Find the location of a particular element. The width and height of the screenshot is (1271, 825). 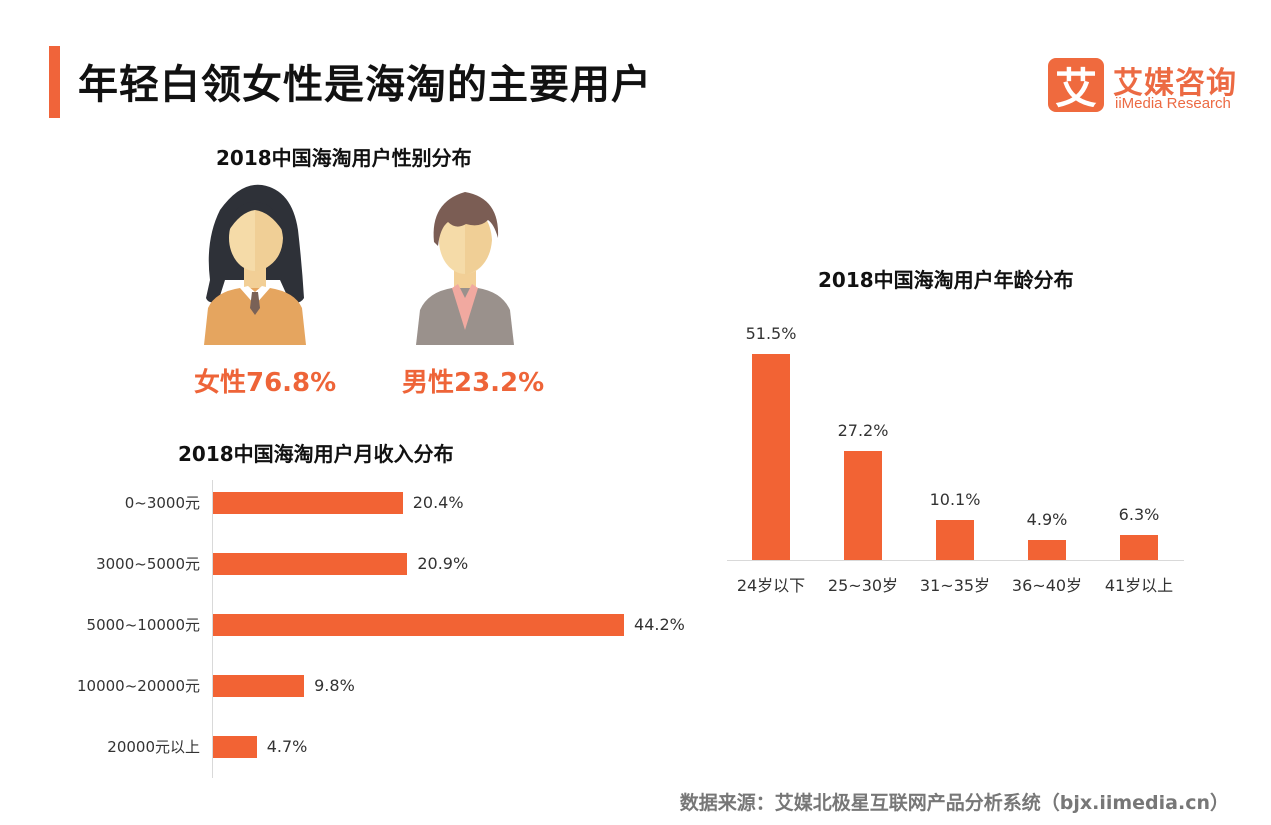

income-chart-title: 2018中国海淘用户月收入分布 is located at coordinates (316, 454).